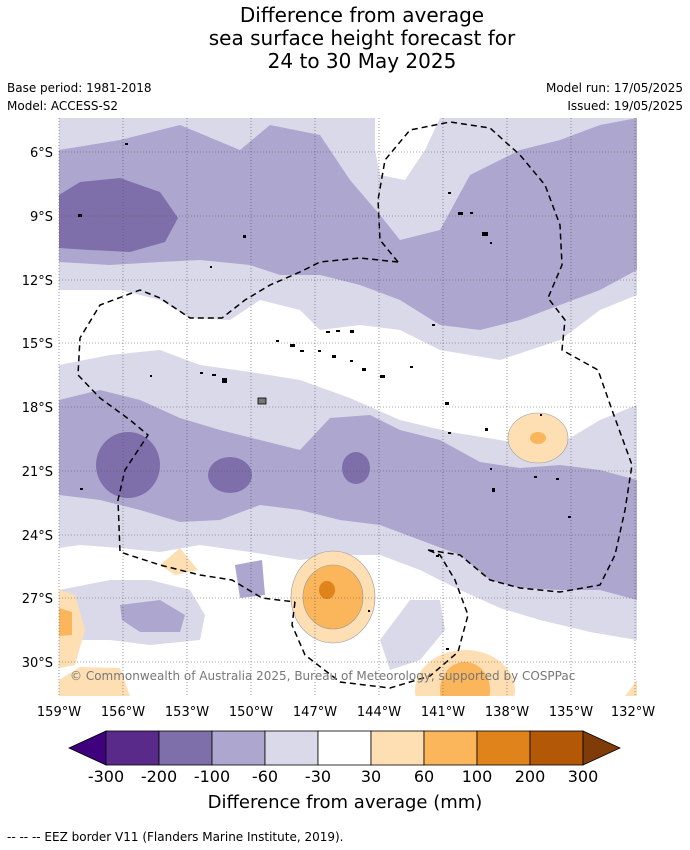  Describe the element at coordinates (614, 97) in the screenshot. I see `meta-right: Model run: 17/05/2025 Issued: 19/05/2025` at that location.